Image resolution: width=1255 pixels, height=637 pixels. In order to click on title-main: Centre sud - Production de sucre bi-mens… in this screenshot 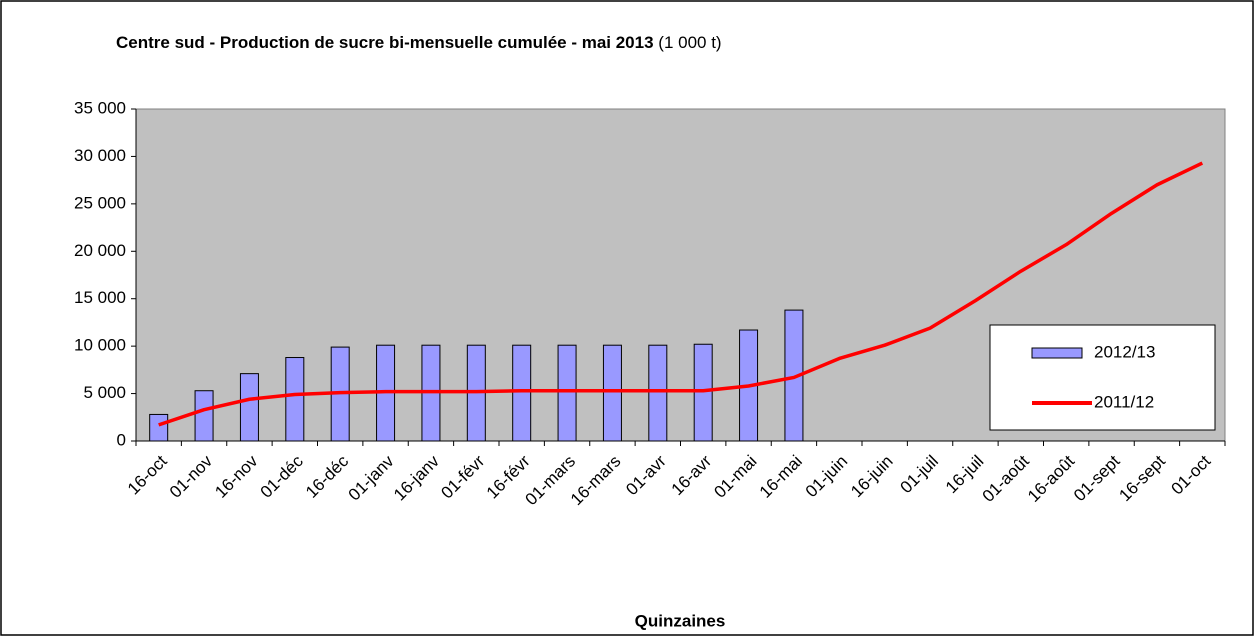, I will do `click(385, 42)`.